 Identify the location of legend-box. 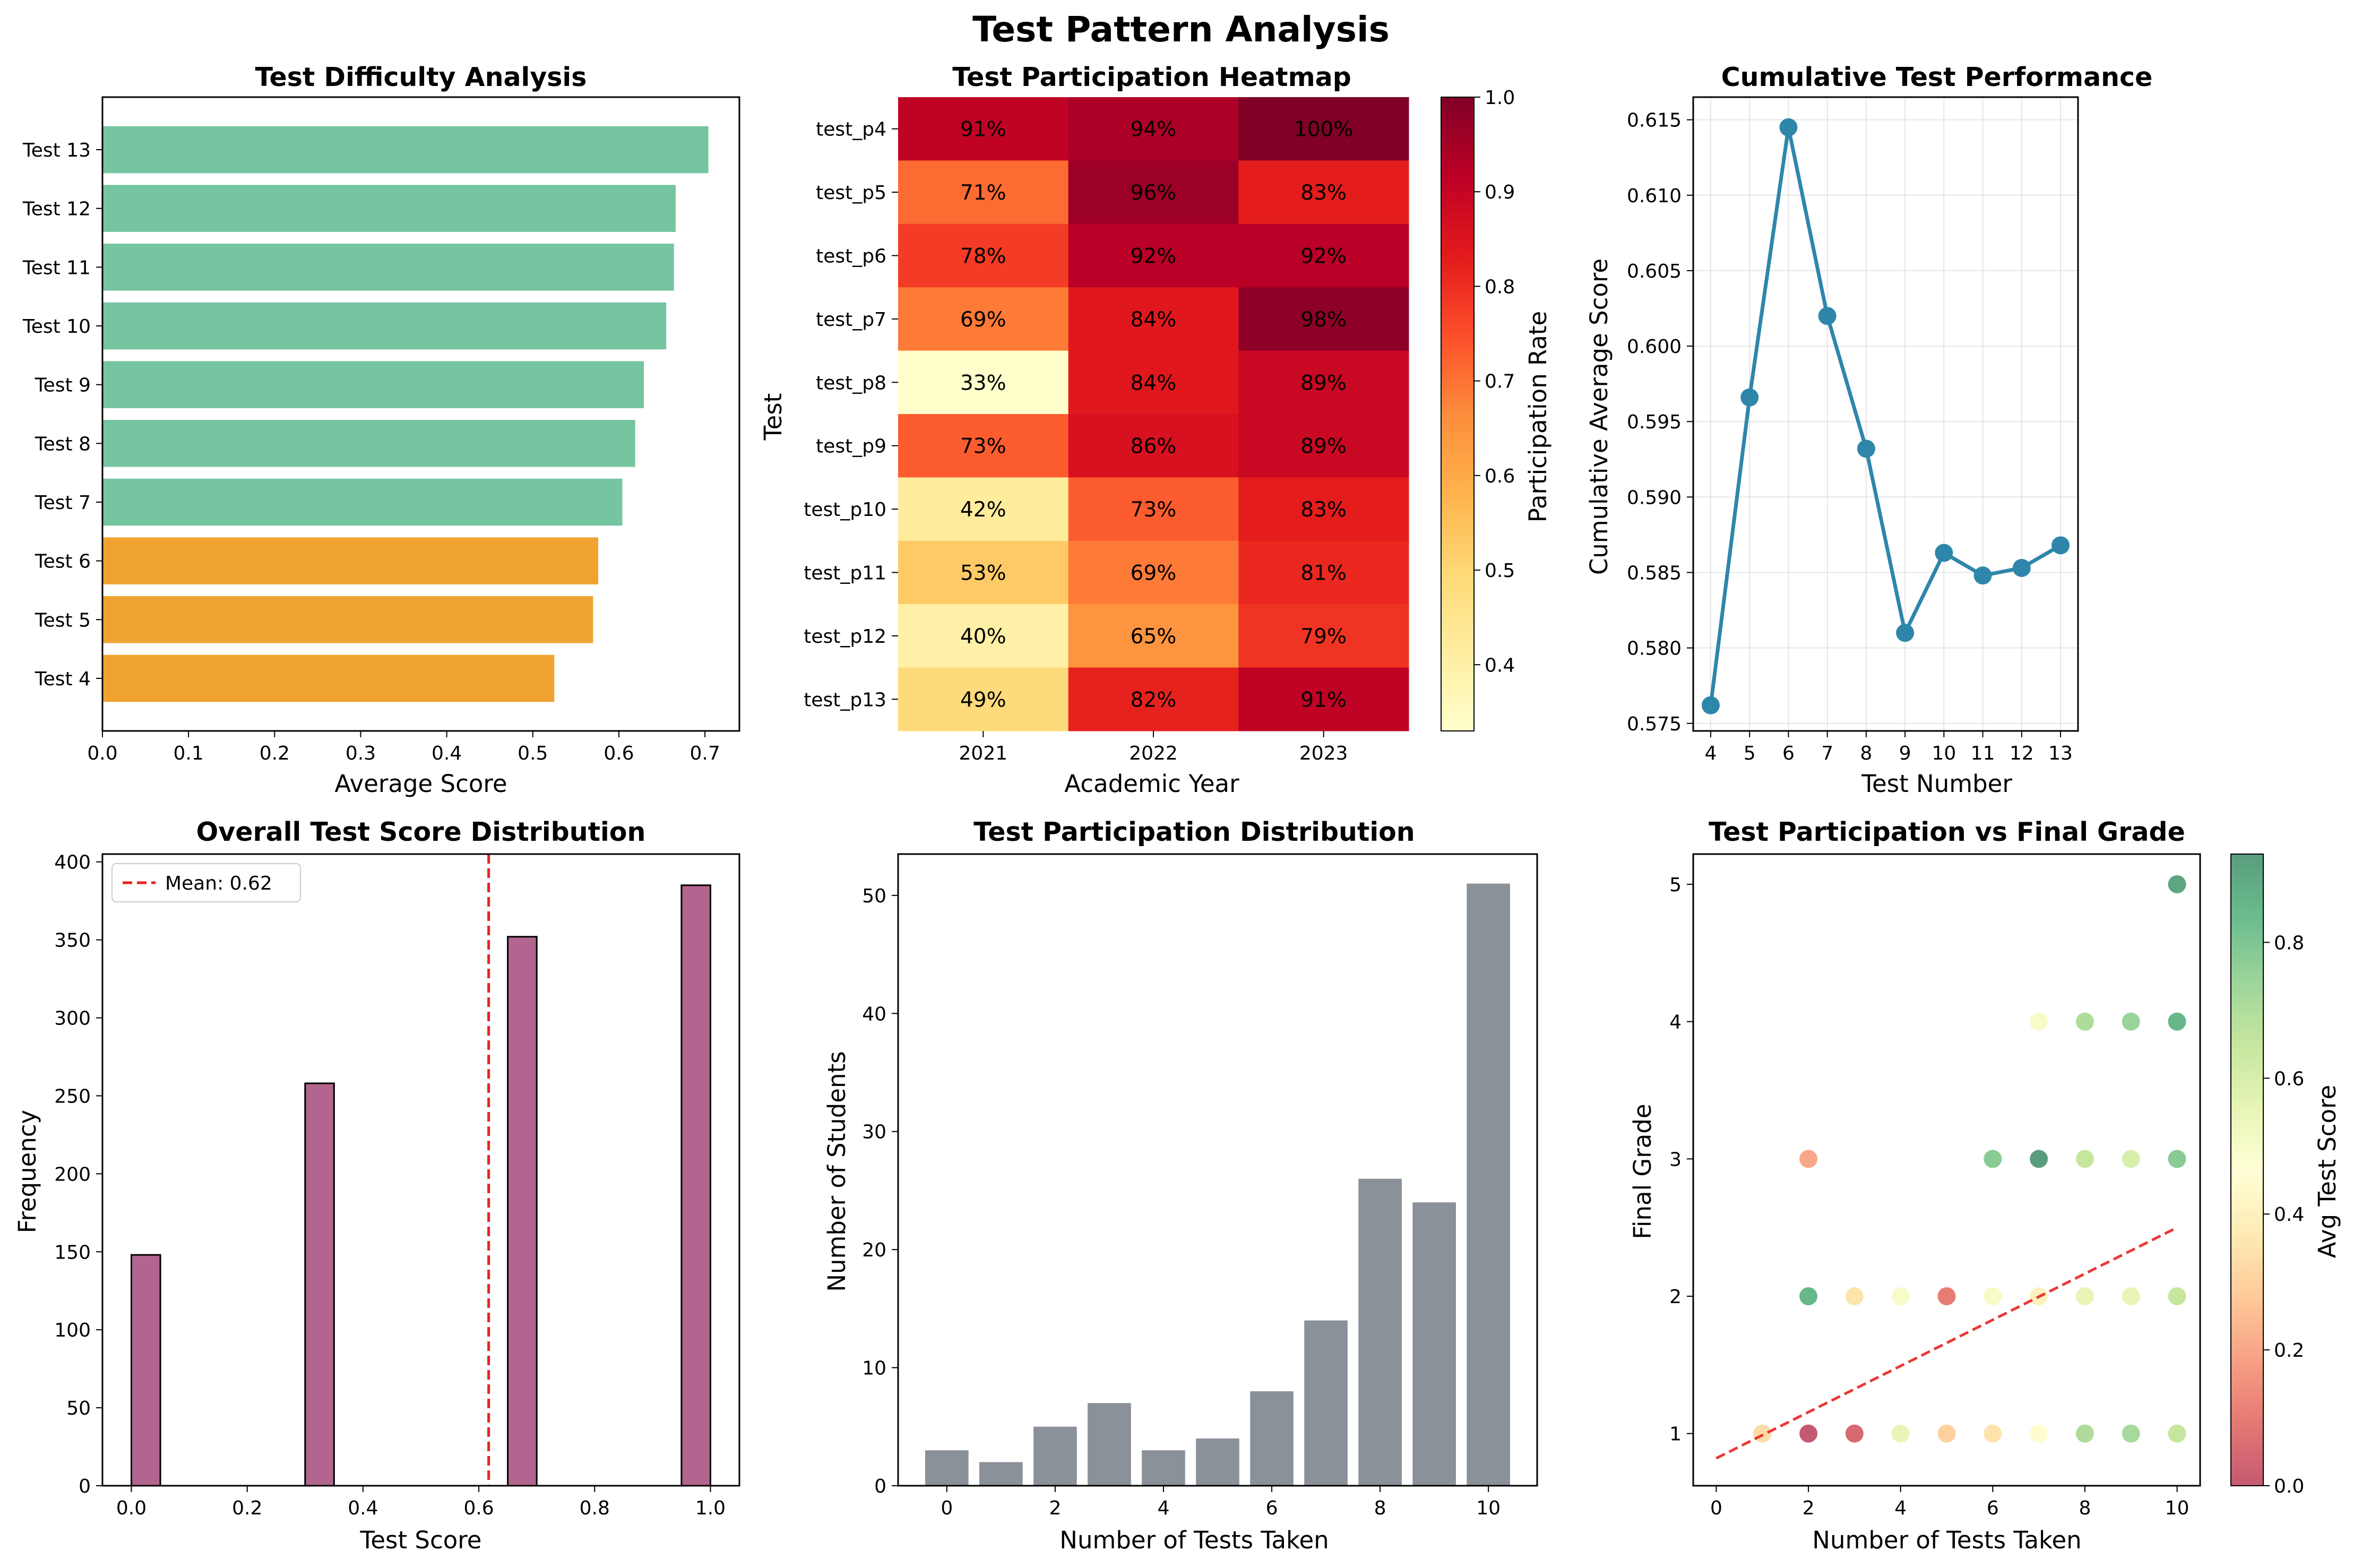
(206, 882).